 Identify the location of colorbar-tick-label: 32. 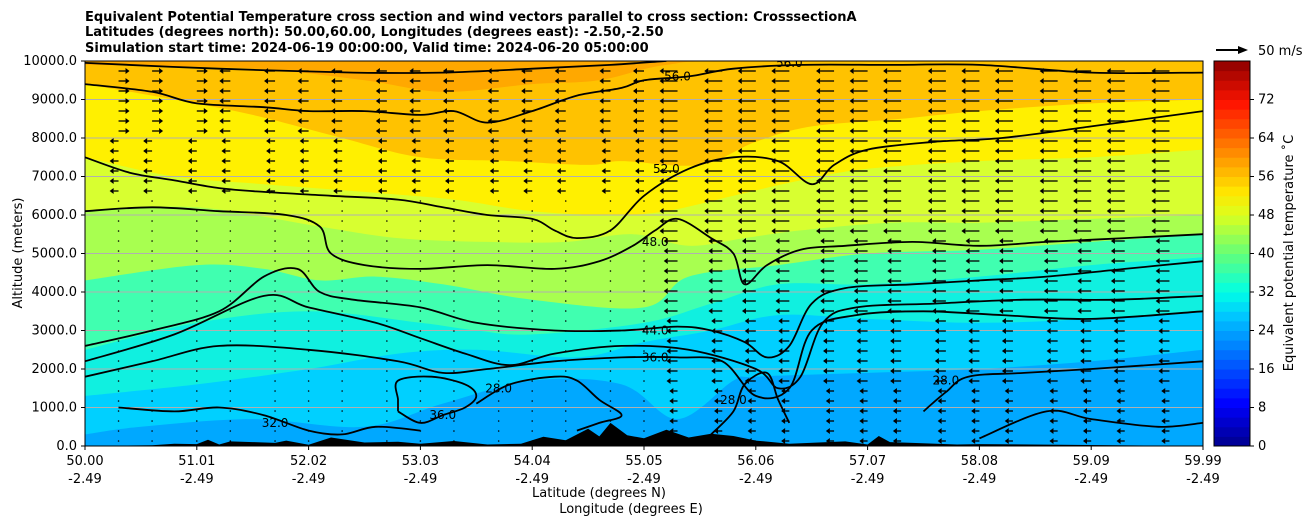
(1266, 292).